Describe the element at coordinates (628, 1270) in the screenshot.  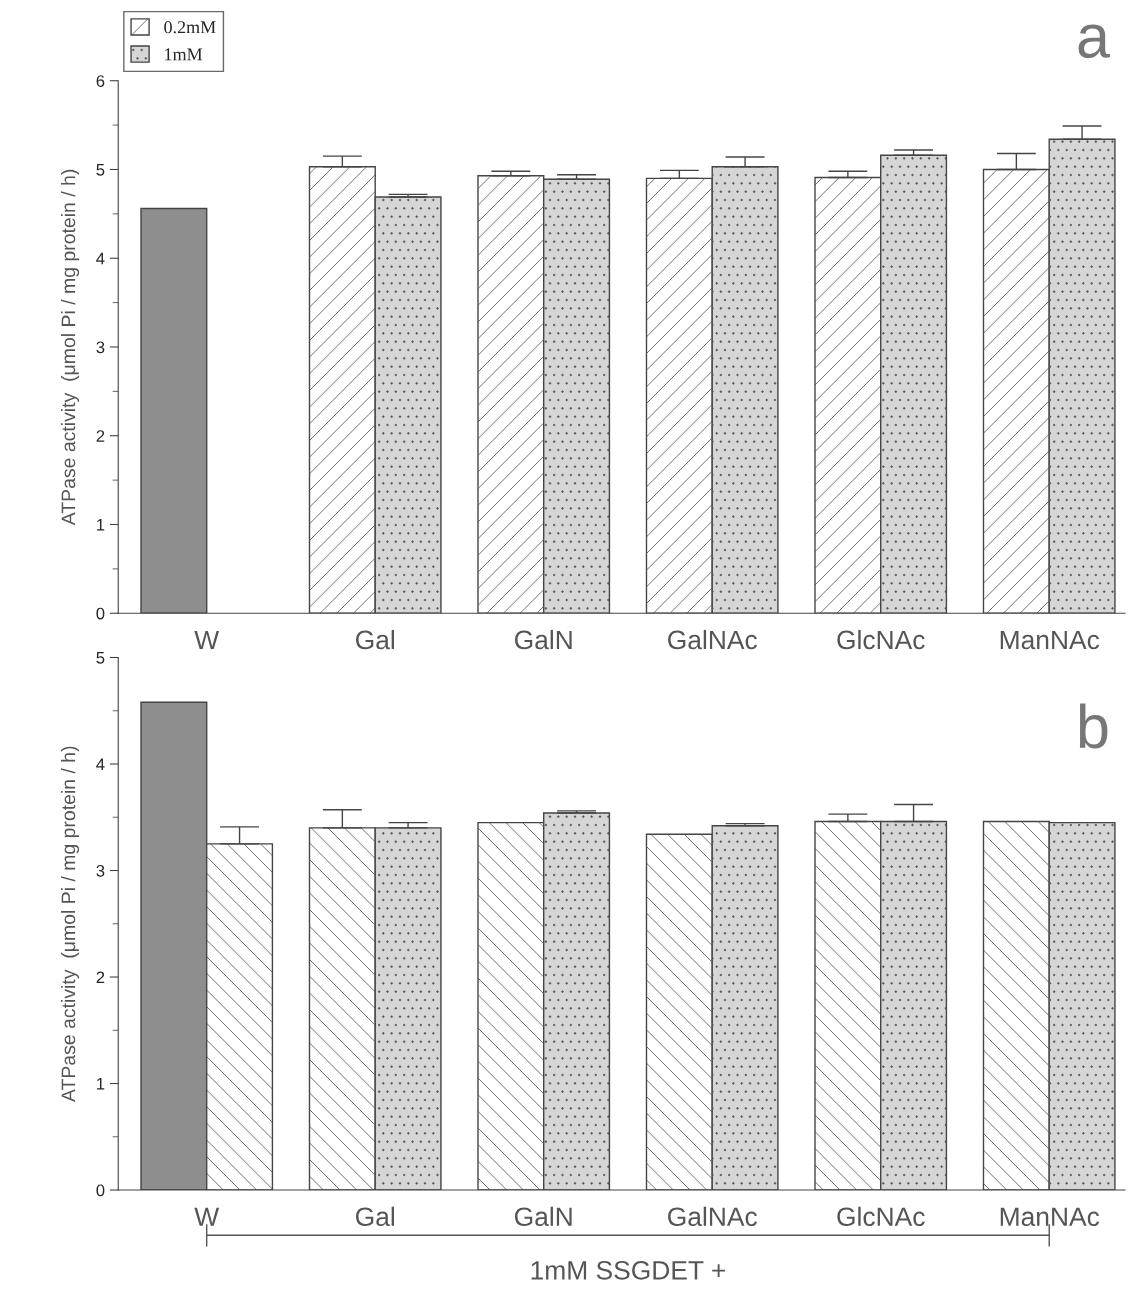
I see `text: 1mM SSGDET +` at that location.